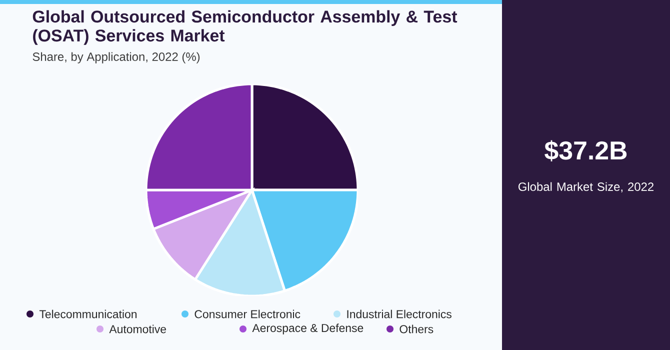 This screenshot has height=350, width=670. What do you see at coordinates (88, 314) in the screenshot?
I see `legend-label: Telecommunication` at bounding box center [88, 314].